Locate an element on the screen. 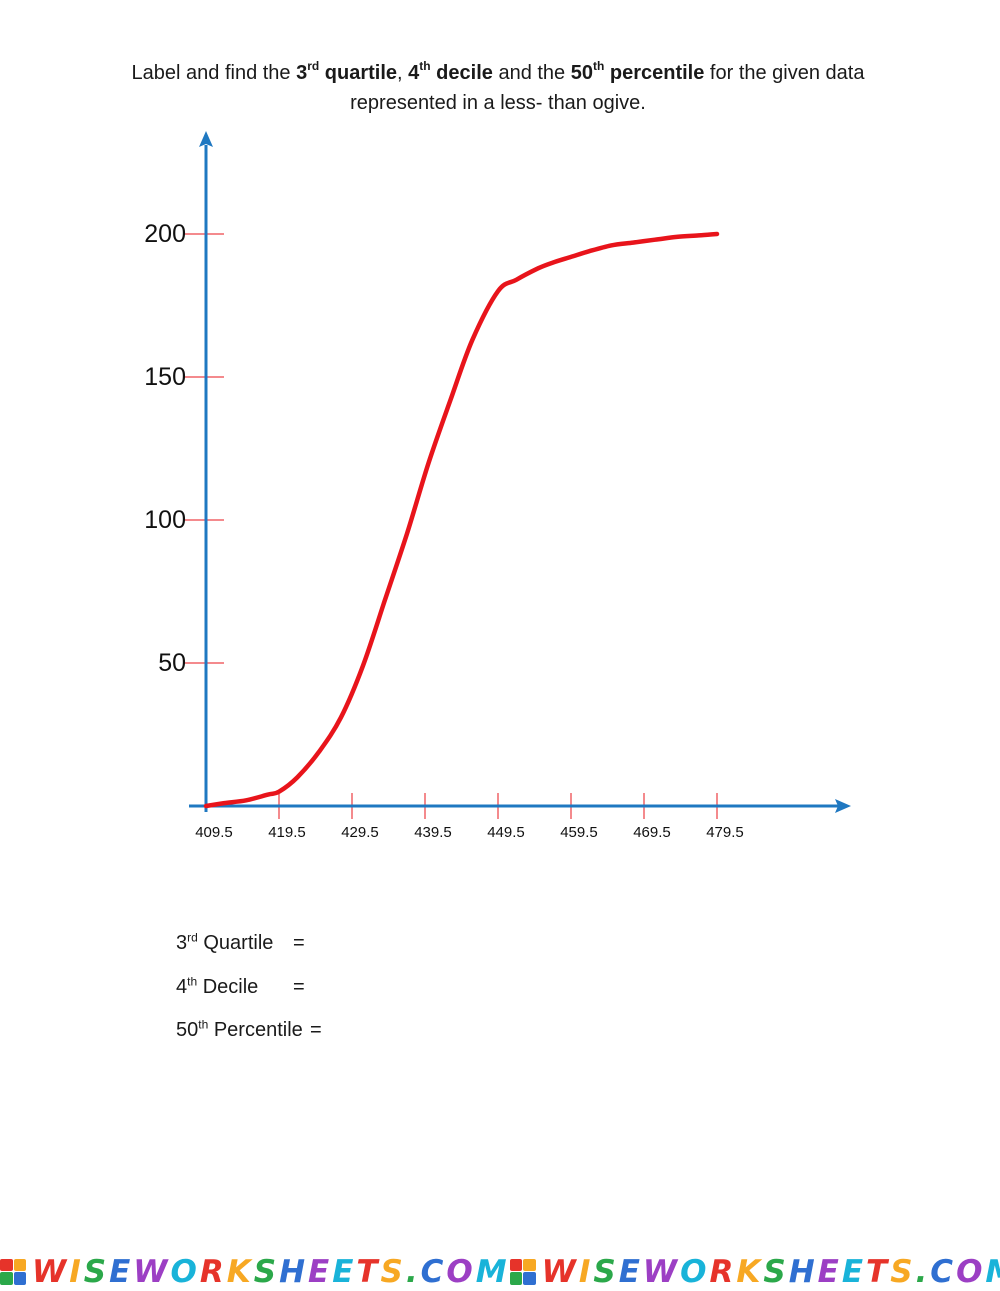 This screenshot has width=1000, height=1291. x-axis-ticks: 409.5 419.5 429.5 439.5 449.5 459.5 469.5 479.5 is located at coordinates (469, 817).